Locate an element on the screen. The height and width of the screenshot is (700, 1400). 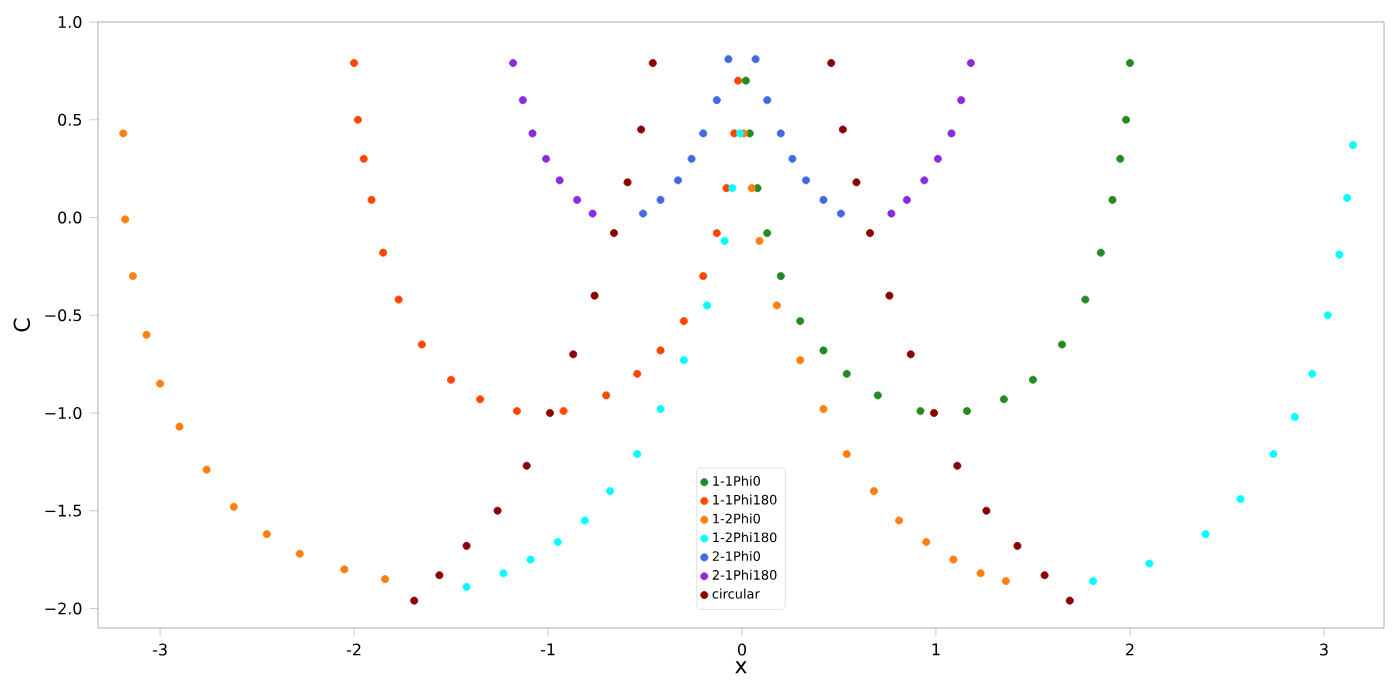
x-axis-title: x is located at coordinates (741, 667).